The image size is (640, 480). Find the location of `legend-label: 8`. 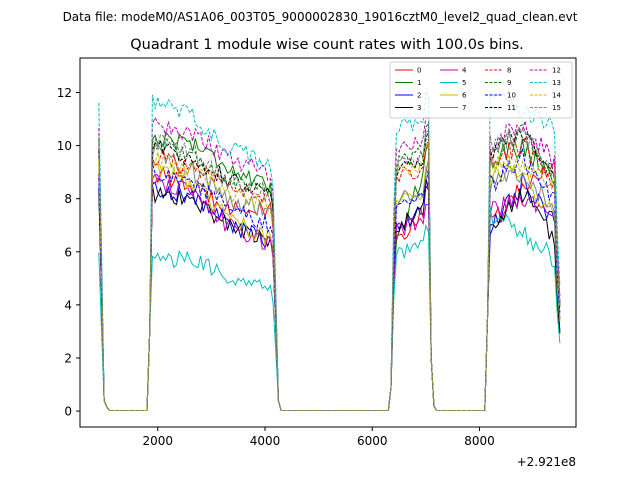

legend-label: 8 is located at coordinates (509, 71).